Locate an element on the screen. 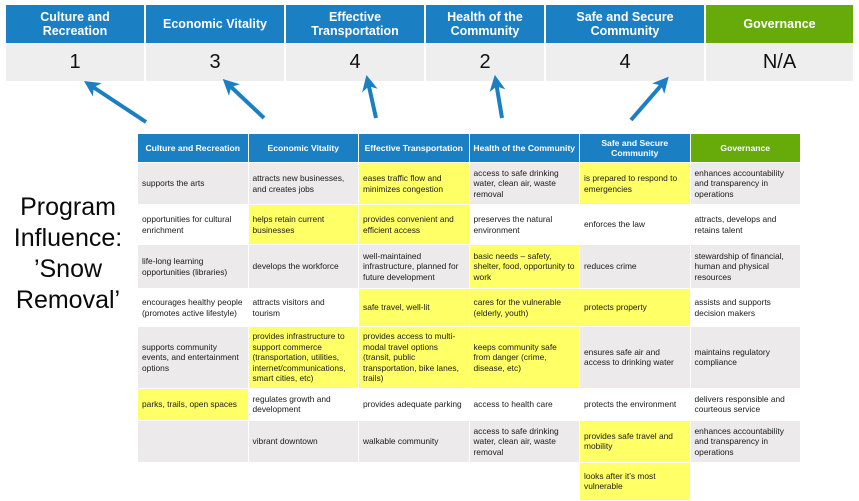  summary-header-health-of-the-community: Health of the Community is located at coordinates (486, 24).